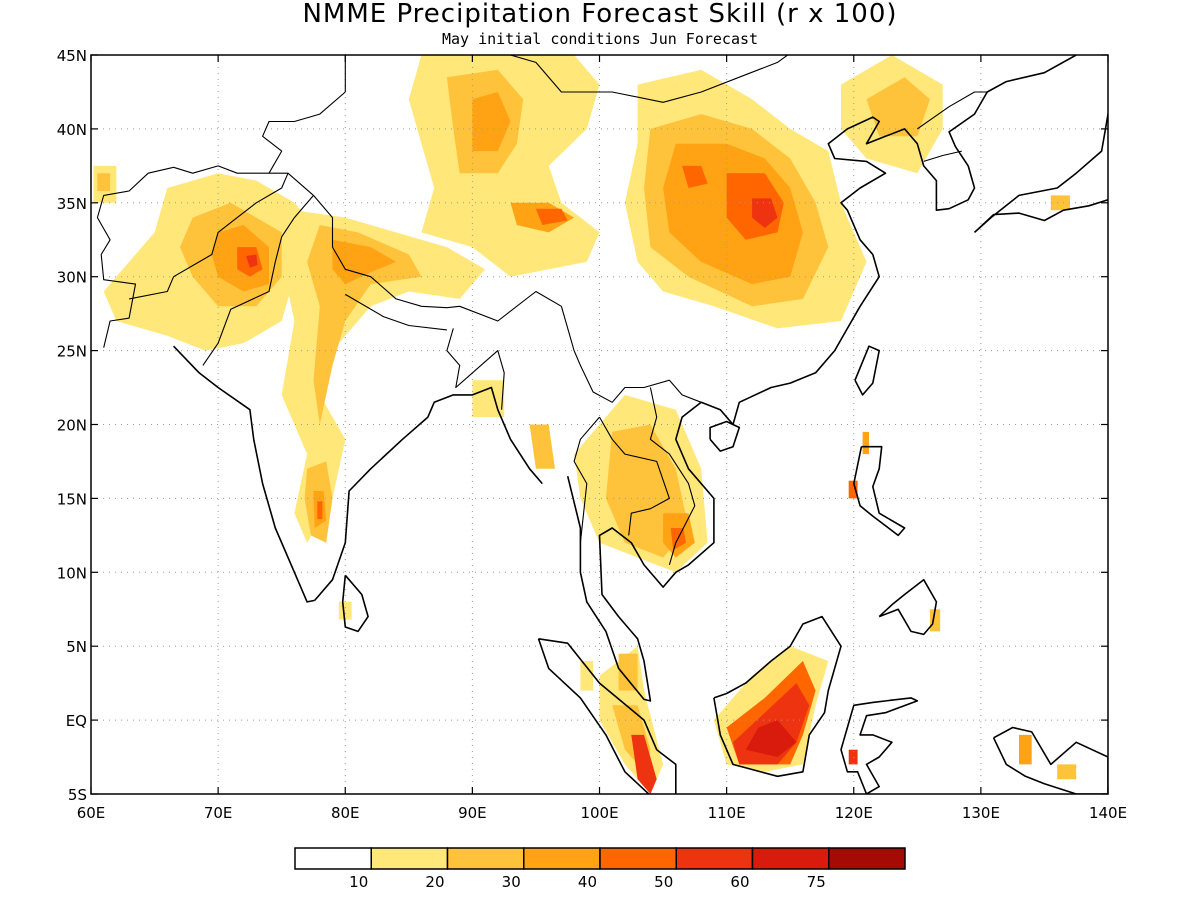 This screenshot has height=900, width=1200. What do you see at coordinates (72, 426) in the screenshot?
I see `lat-tick-label: 20N` at bounding box center [72, 426].